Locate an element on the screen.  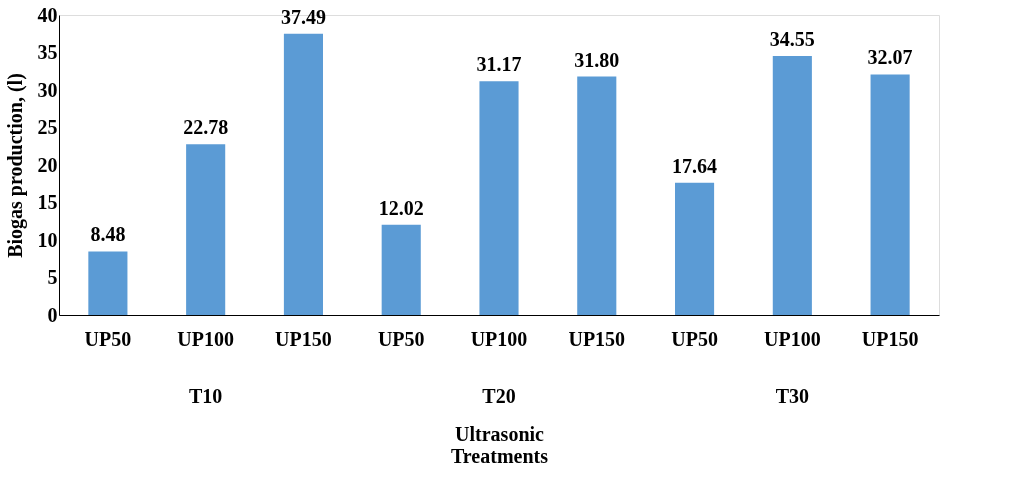
data-label: 34.55 is located at coordinates (792, 38).